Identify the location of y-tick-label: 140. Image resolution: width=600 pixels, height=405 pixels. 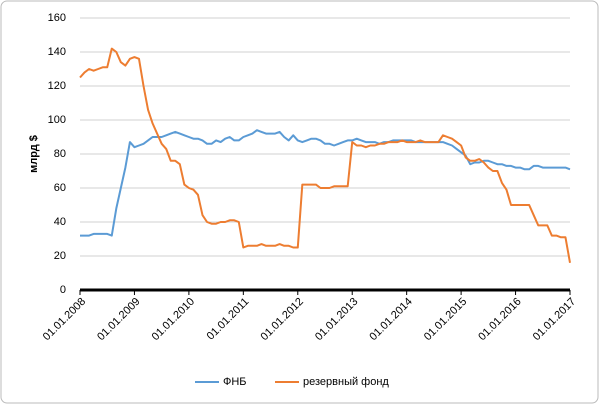
(57, 52).